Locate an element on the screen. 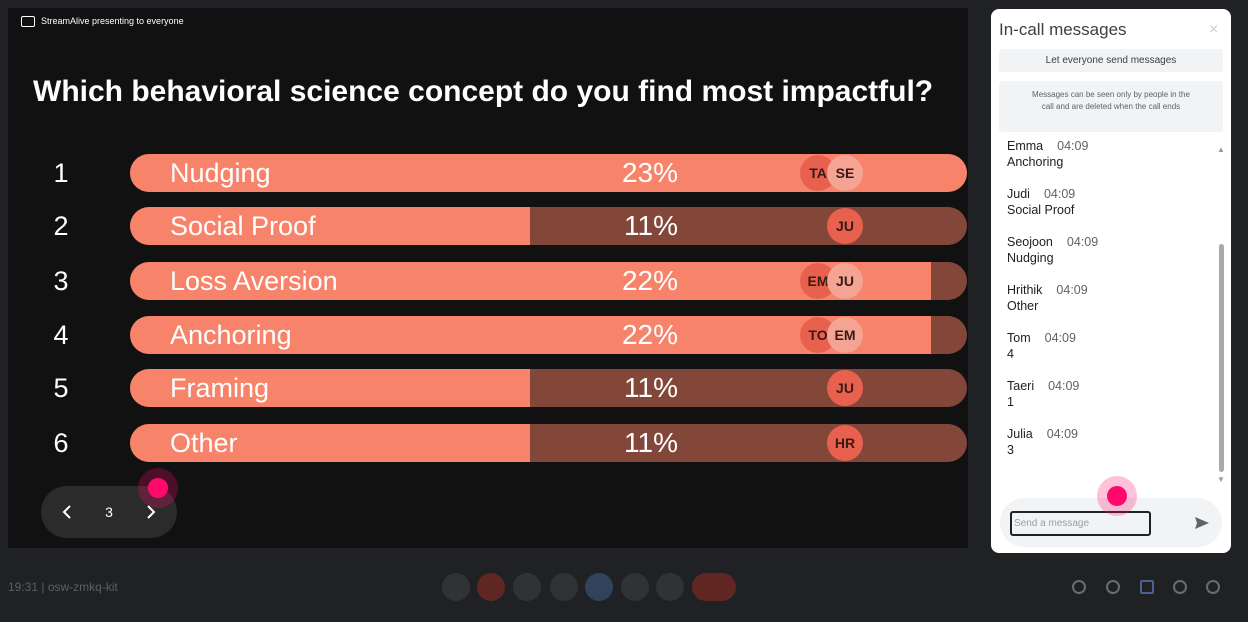 This screenshot has height=622, width=1248. message-header: Julia 04:09 is located at coordinates (1042, 434).